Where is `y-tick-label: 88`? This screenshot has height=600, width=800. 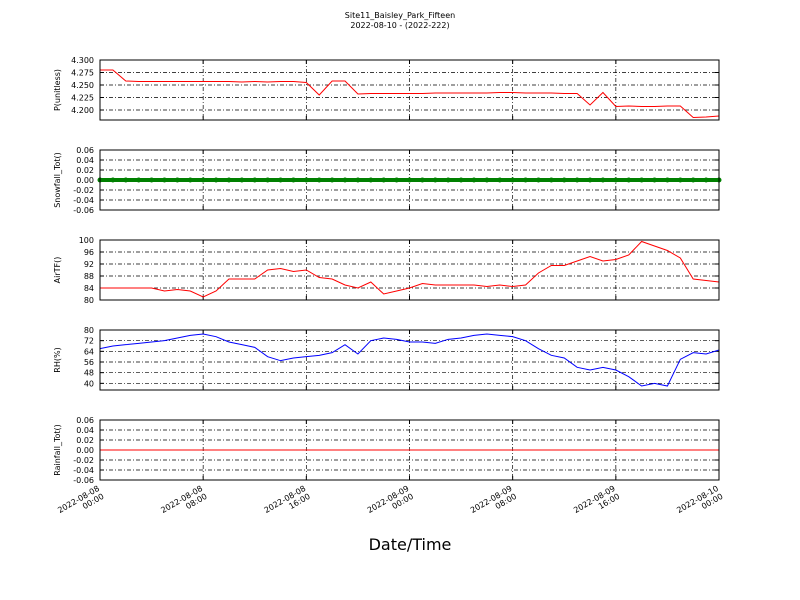
y-tick-label: 88 is located at coordinates (89, 276).